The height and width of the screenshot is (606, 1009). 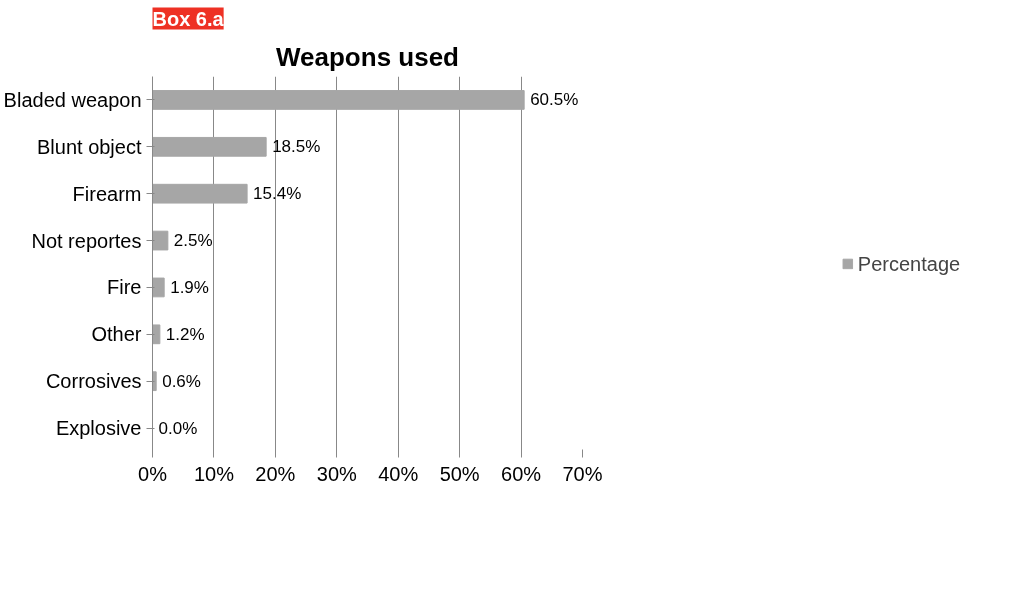 What do you see at coordinates (193, 241) in the screenshot?
I see `data-label: 2.5%` at bounding box center [193, 241].